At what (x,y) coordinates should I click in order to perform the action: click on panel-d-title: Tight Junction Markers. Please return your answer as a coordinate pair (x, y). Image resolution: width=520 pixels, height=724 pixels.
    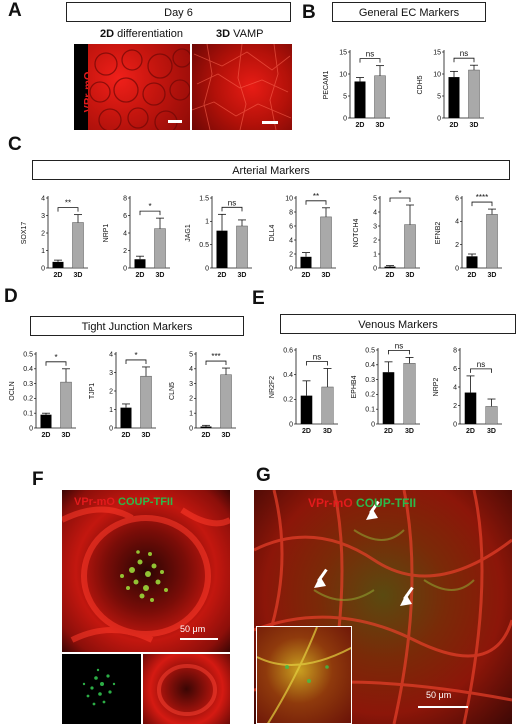
    Looking at the image, I should click on (137, 326).